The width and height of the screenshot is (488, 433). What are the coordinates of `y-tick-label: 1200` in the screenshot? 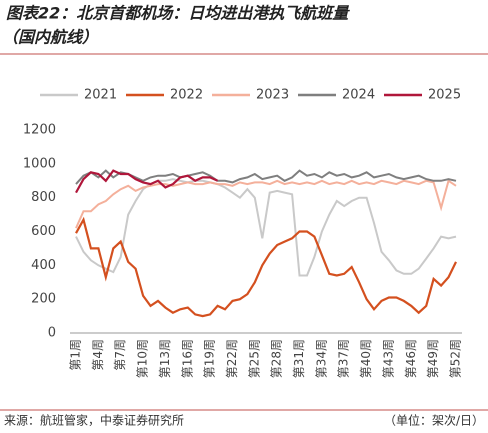 It's located at (39, 130).